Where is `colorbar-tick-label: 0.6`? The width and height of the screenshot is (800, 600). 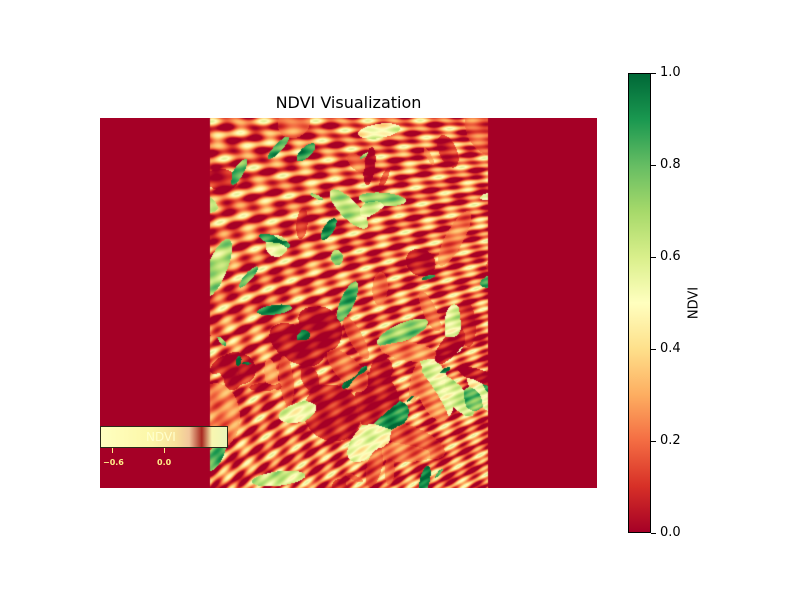 colorbar-tick-label: 0.6 is located at coordinates (670, 257).